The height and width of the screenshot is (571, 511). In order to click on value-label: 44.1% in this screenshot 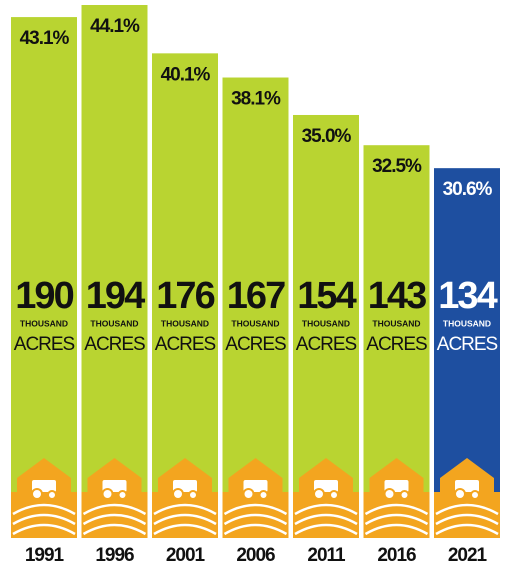, I will do `click(115, 26)`.